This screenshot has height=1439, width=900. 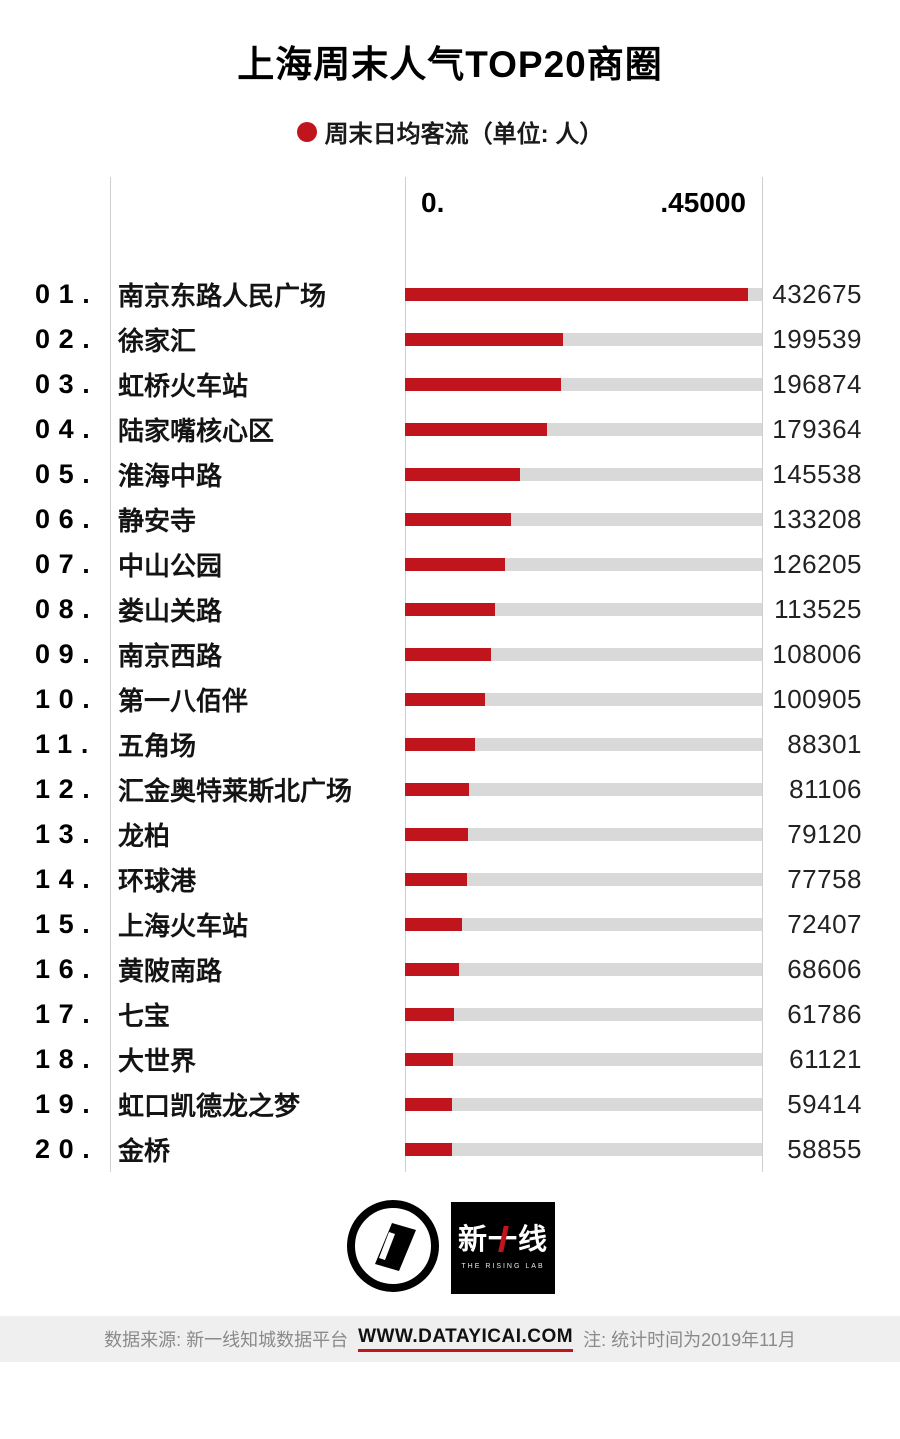 What do you see at coordinates (818, 609) in the screenshot?
I see `value-label: 113525` at bounding box center [818, 609].